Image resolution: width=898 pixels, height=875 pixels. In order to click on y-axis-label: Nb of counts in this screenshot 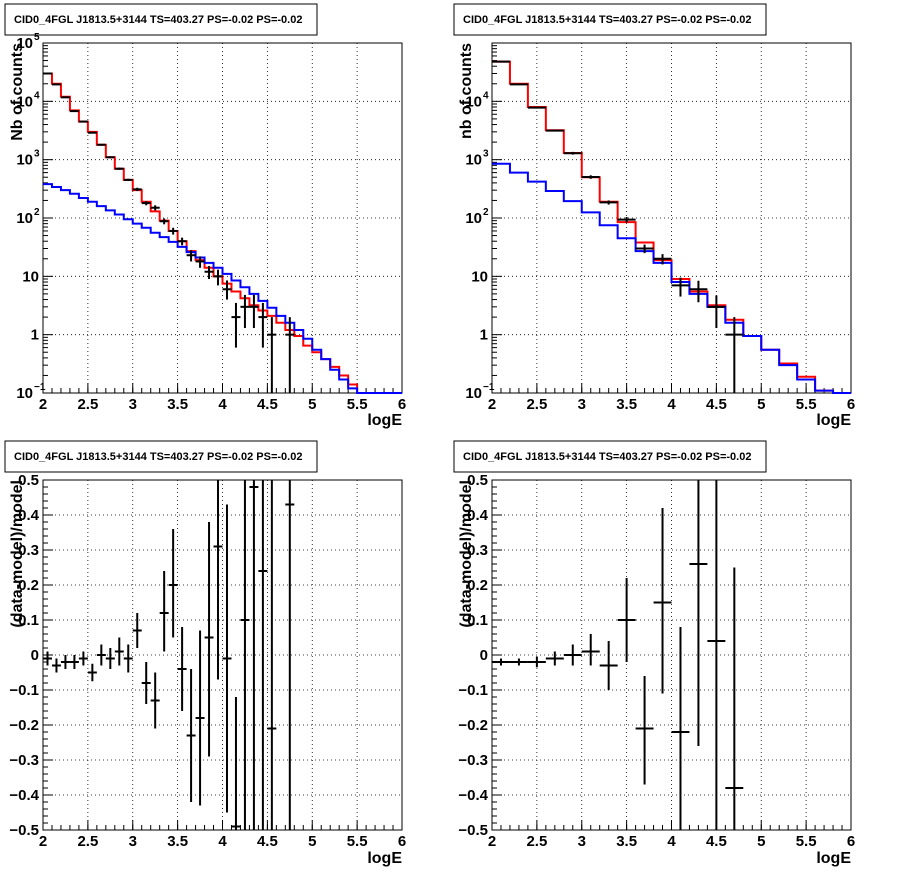, I will do `click(17, 92)`.